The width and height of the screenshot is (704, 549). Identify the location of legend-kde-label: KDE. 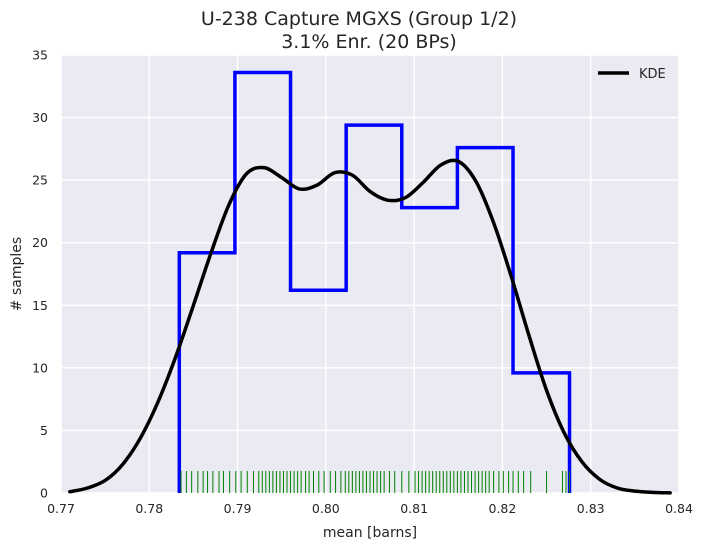
(652, 74).